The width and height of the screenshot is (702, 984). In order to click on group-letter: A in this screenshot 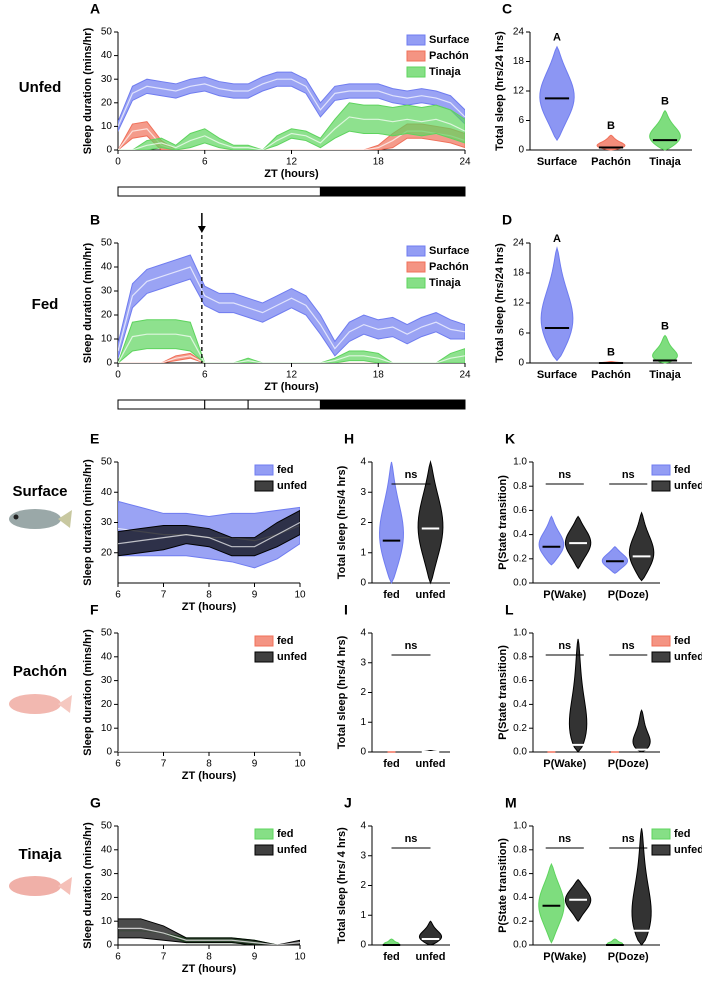, I will do `click(557, 38)`.